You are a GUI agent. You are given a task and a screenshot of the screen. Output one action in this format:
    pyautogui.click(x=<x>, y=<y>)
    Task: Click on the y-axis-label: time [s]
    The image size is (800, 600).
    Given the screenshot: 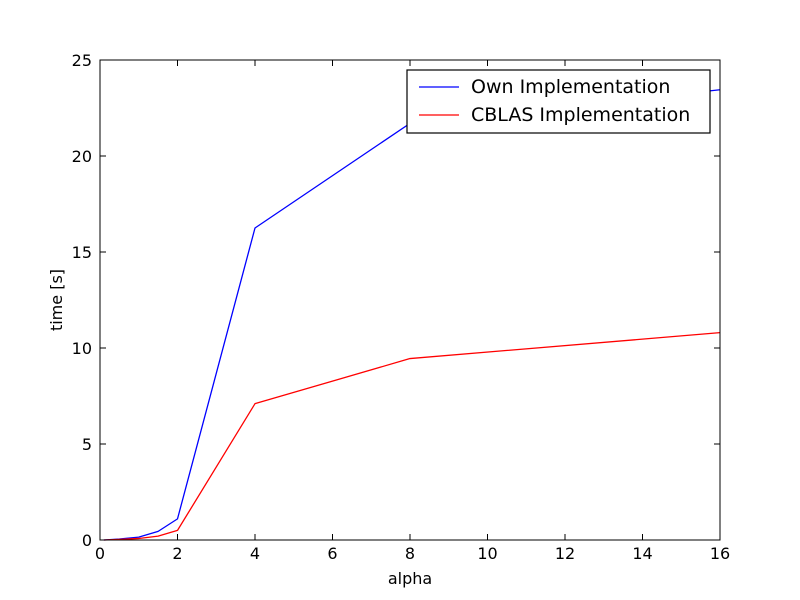 What is the action you would take?
    pyautogui.click(x=56, y=300)
    